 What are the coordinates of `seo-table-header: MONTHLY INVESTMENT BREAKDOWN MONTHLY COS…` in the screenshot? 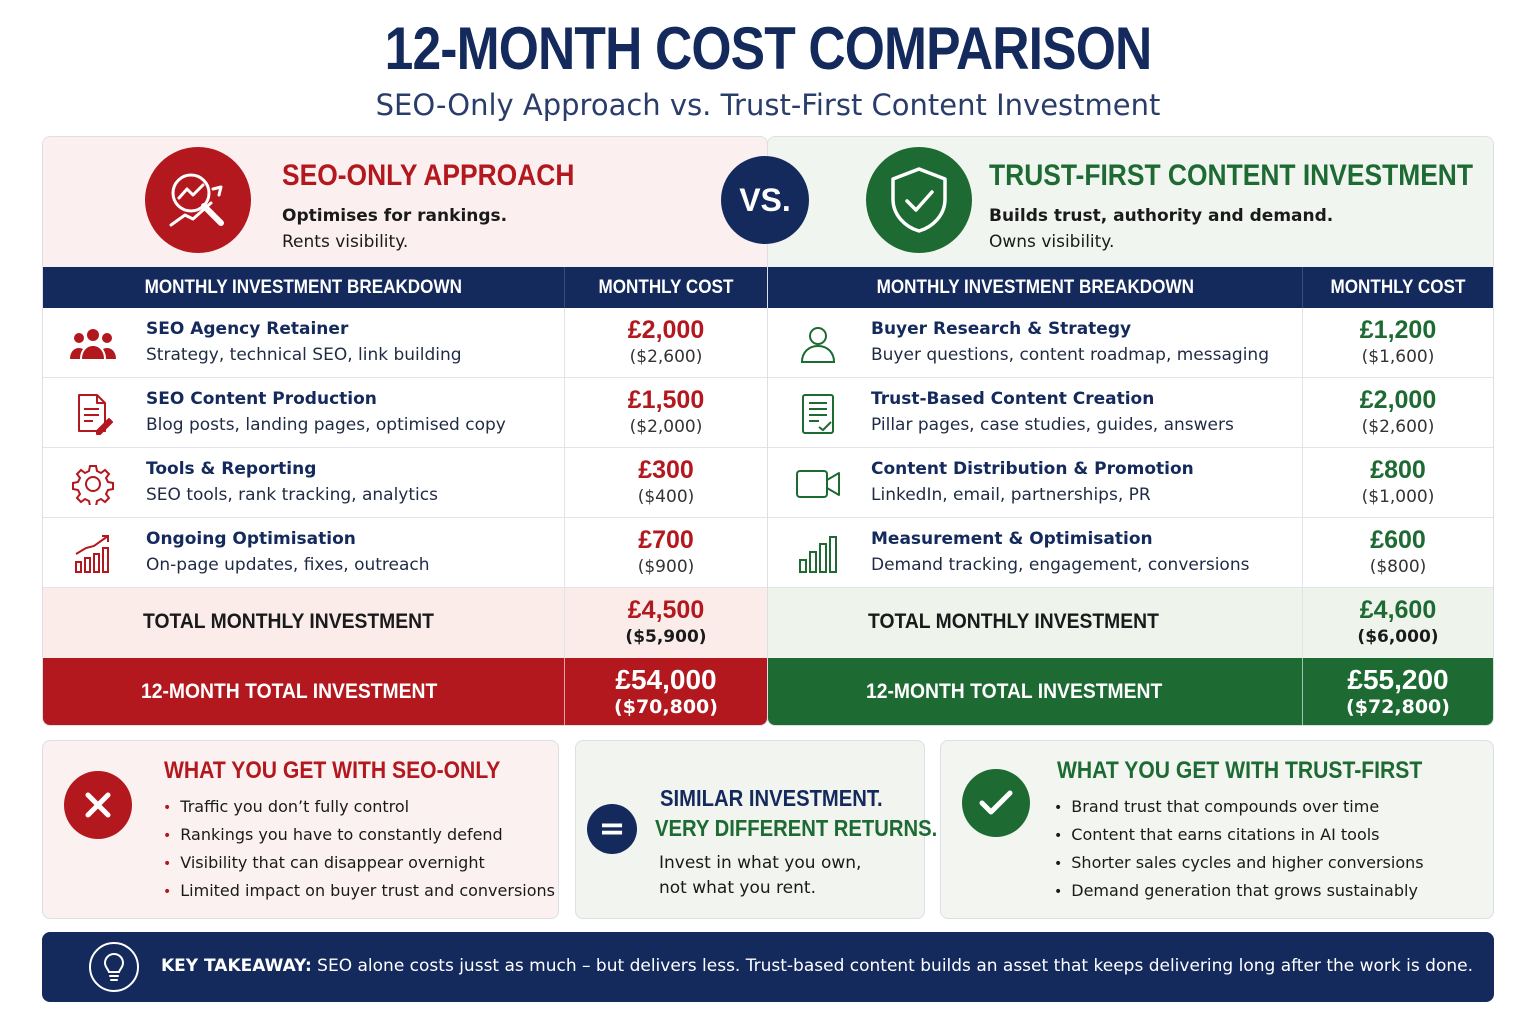 It's located at (405, 287).